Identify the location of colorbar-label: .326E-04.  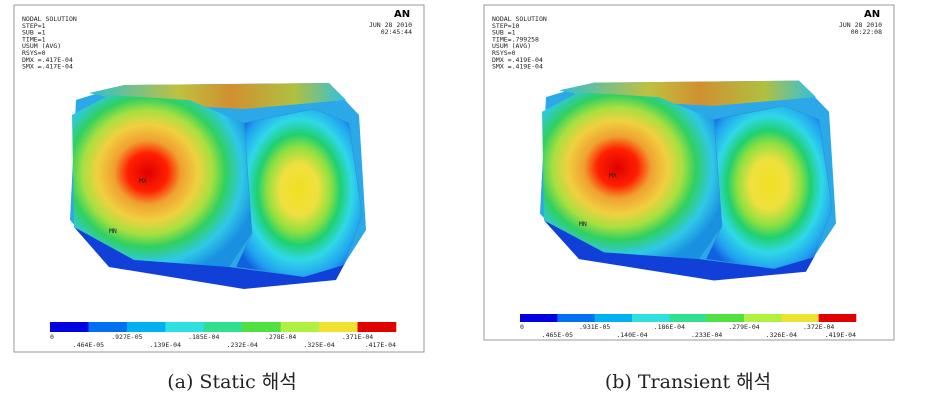
(781, 335).